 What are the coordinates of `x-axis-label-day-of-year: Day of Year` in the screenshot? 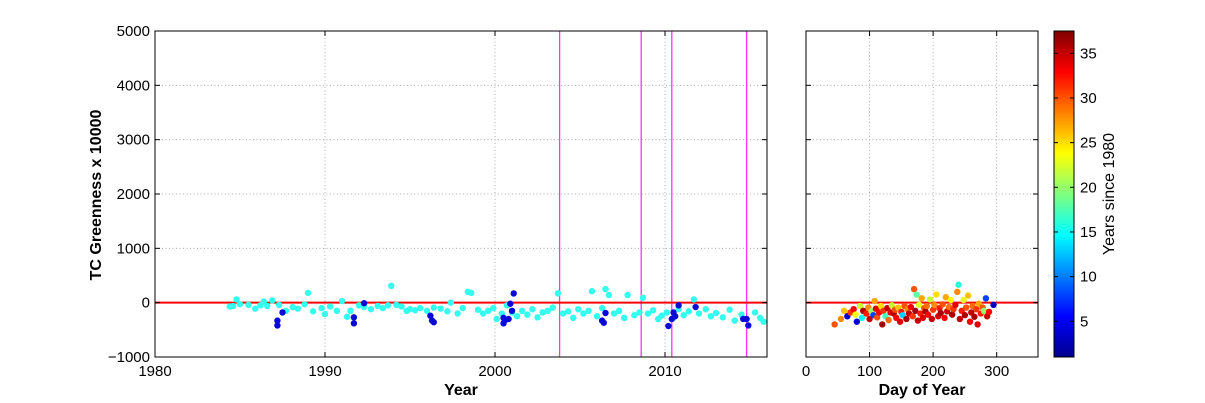 It's located at (922, 390).